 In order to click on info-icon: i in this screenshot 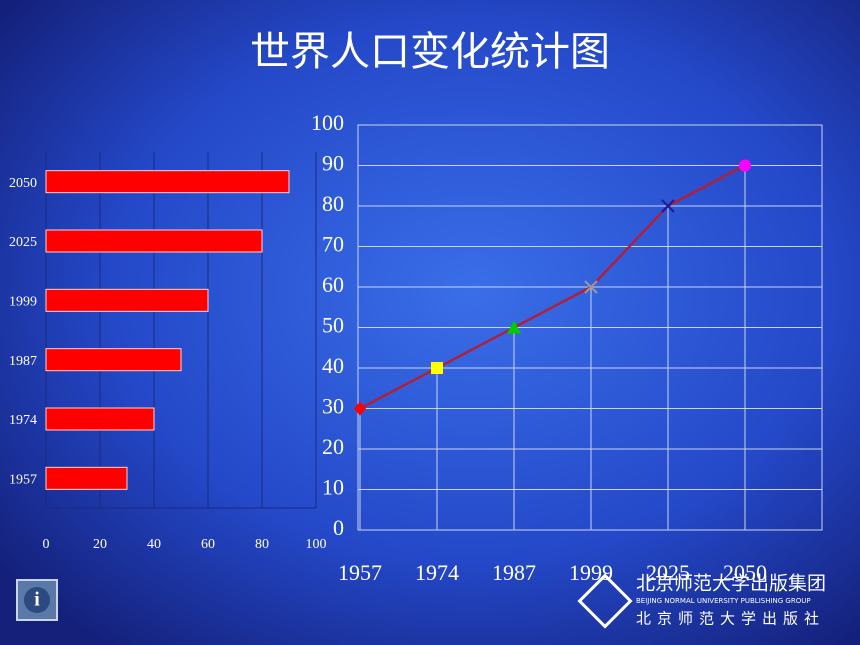, I will do `click(37, 600)`.